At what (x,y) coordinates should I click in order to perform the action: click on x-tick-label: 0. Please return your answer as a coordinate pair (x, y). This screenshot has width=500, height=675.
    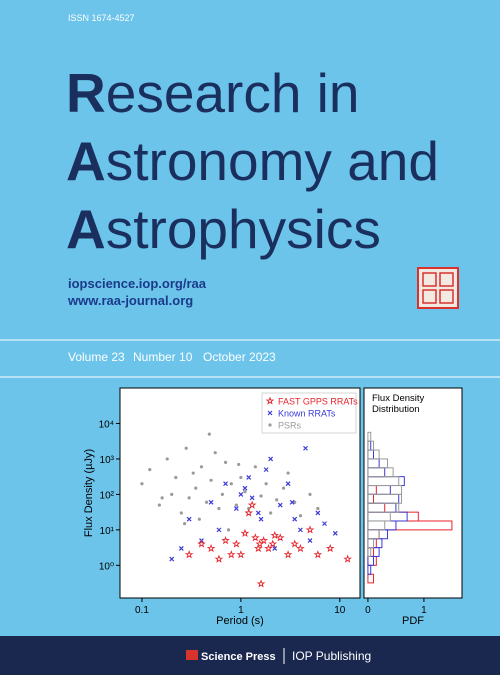
    Looking at the image, I should click on (368, 610).